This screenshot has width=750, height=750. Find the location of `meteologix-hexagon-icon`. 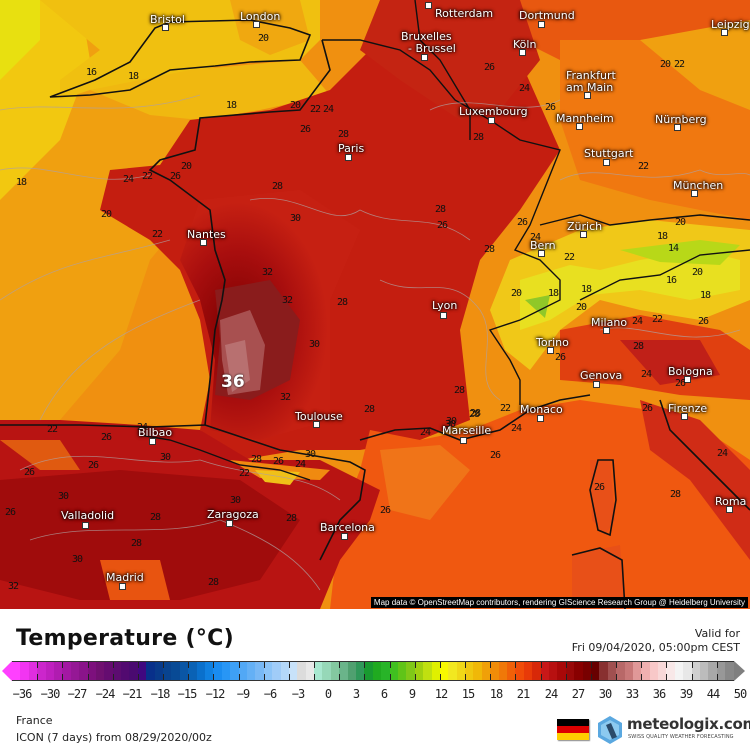

meteologix-hexagon-icon is located at coordinates (610, 730).